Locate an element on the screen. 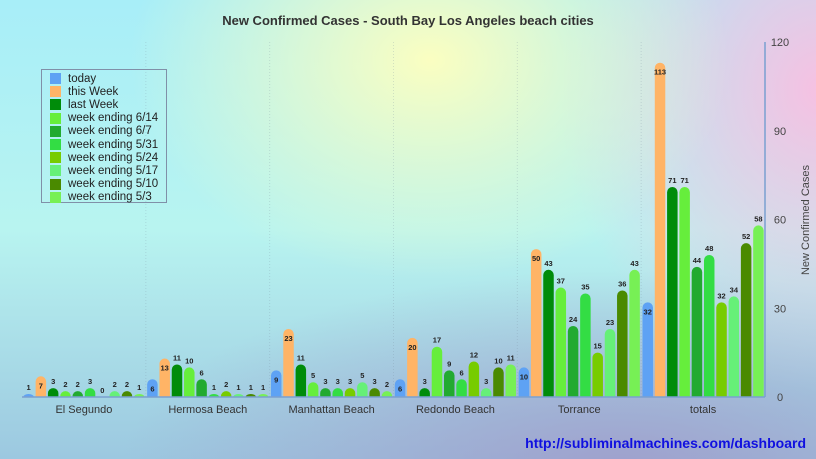  data-label: 9 is located at coordinates (276, 379).